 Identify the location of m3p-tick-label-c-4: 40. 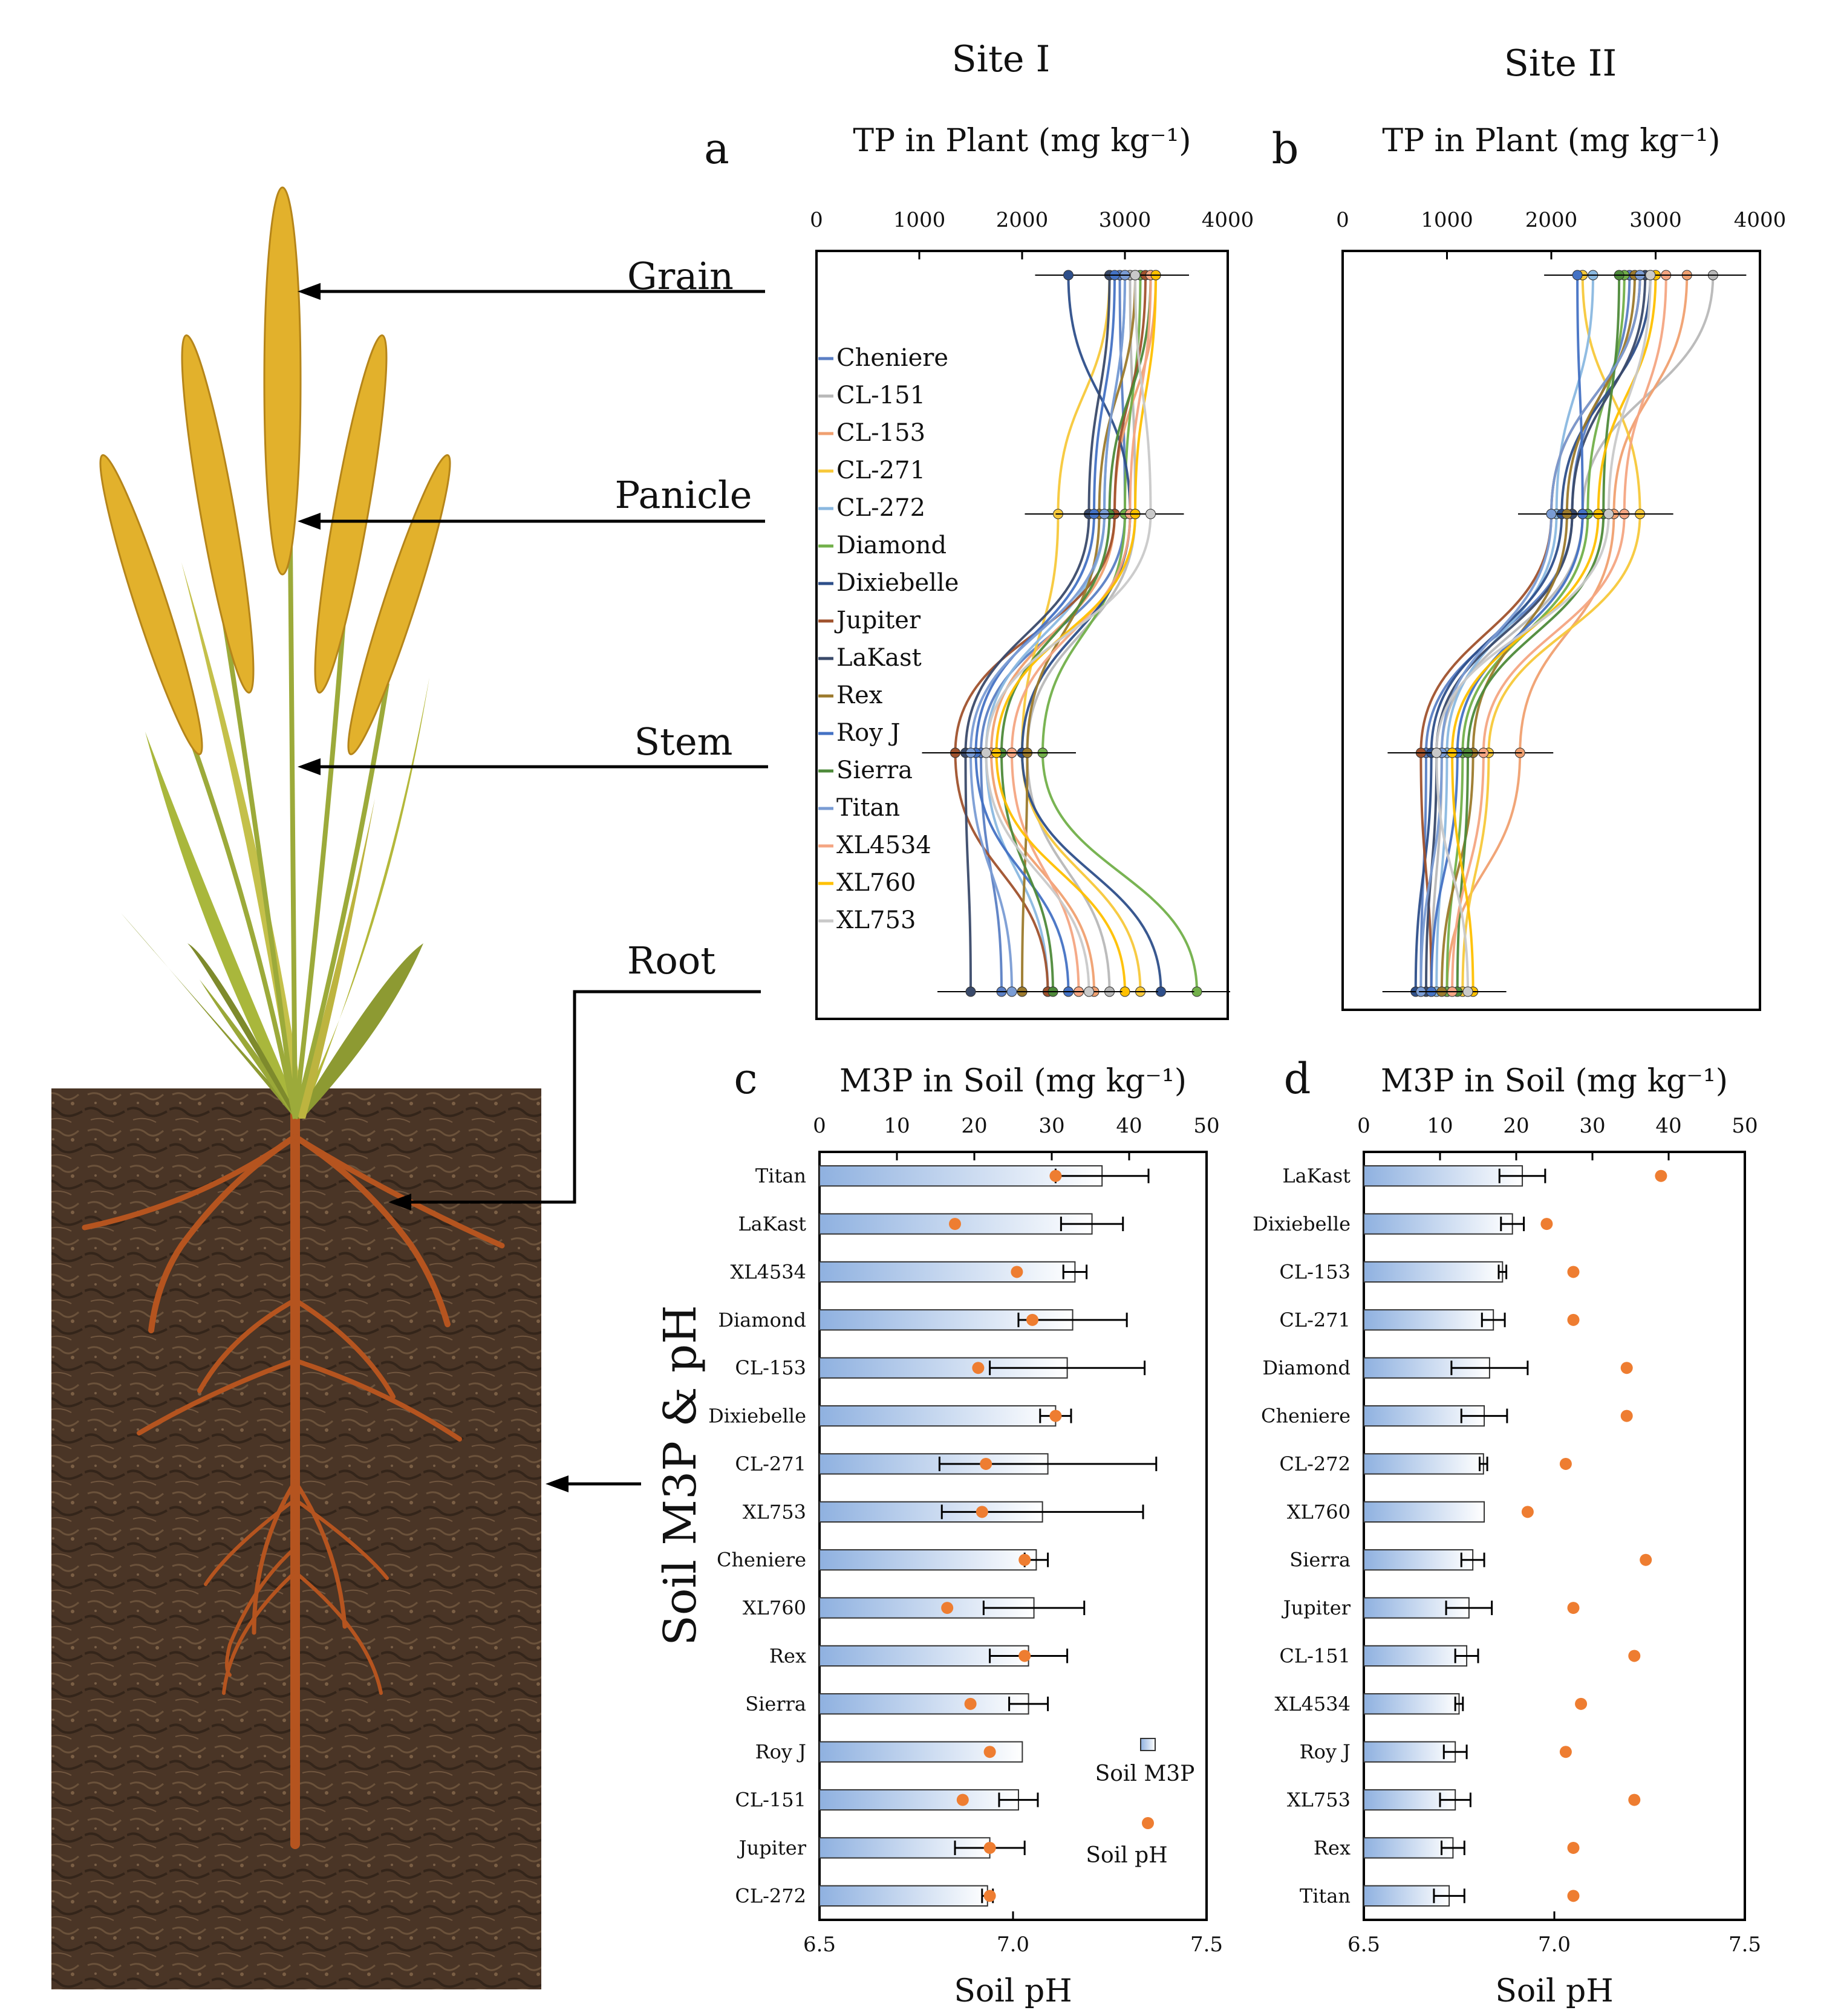
(1129, 1126).